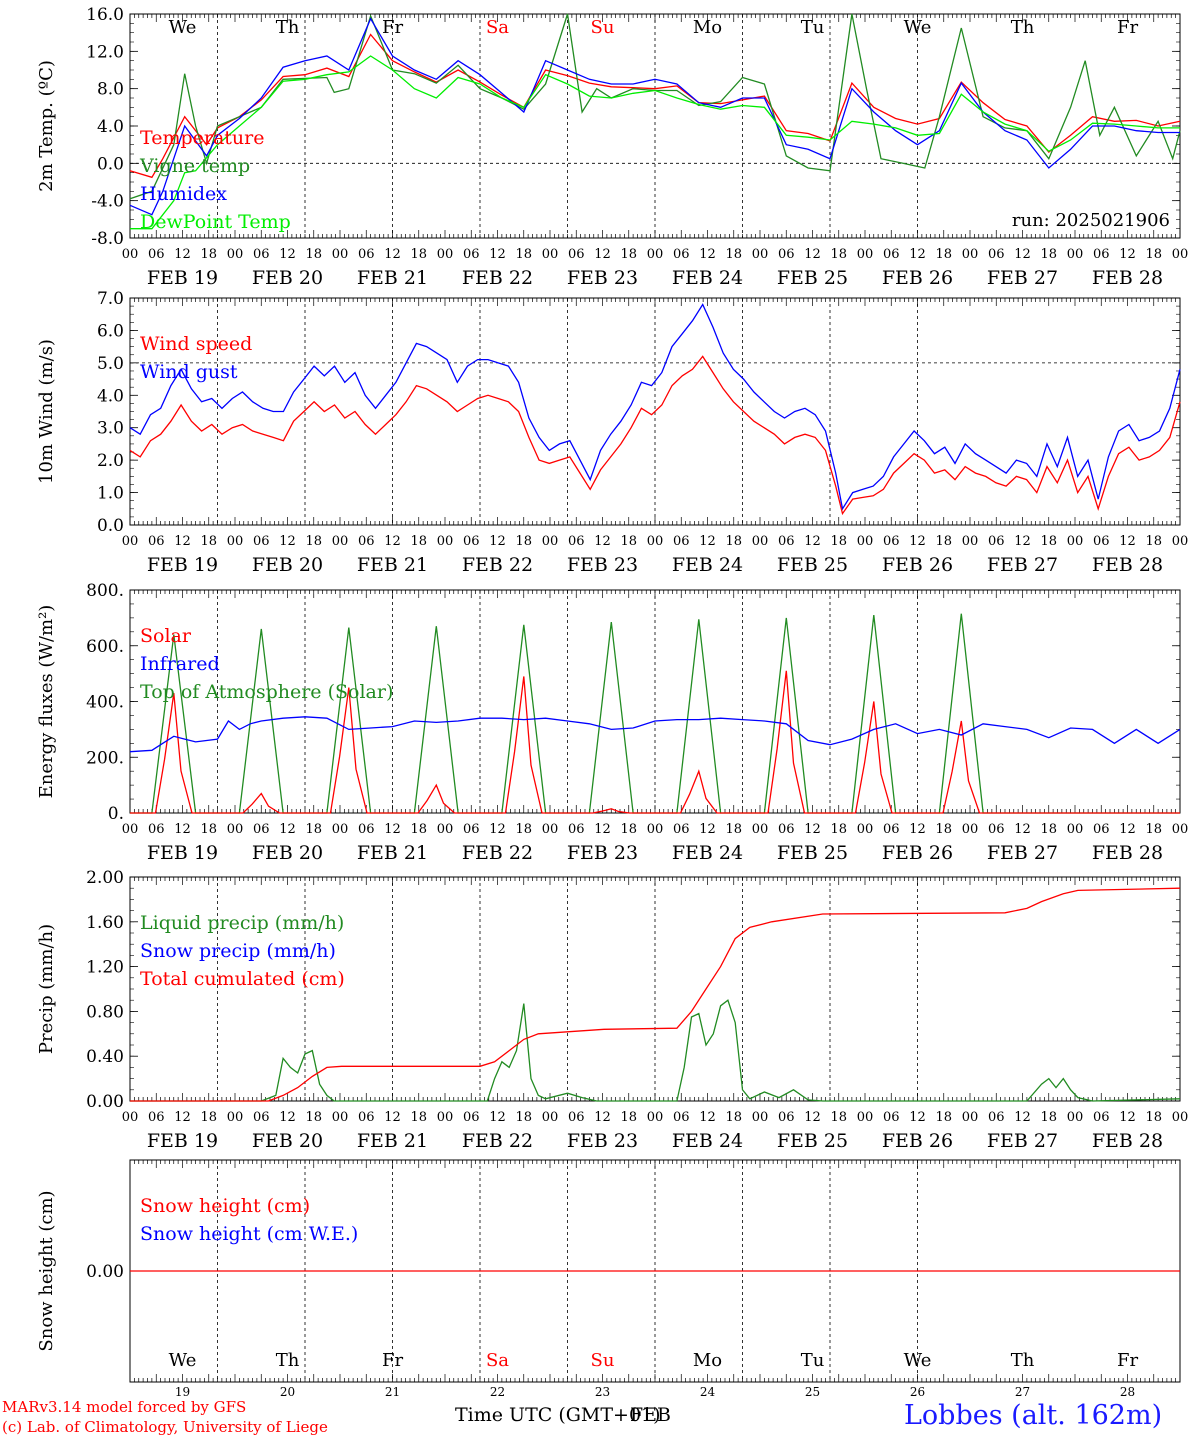 This screenshot has height=1444, width=1194. Describe the element at coordinates (812, 853) in the screenshot. I see `panel-3-date-label: FEB 25` at that location.